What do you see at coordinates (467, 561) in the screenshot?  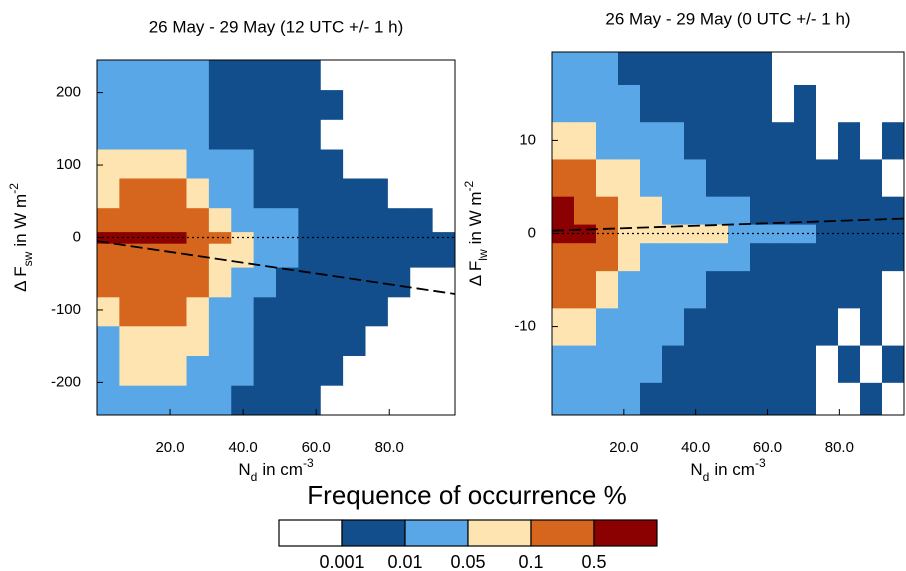 I see `colorbar-label: 0.05` at bounding box center [467, 561].